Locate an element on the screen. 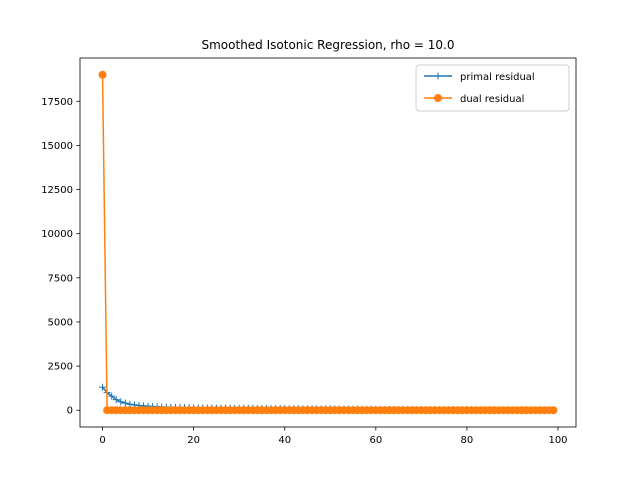  y-tick-label: 15000 is located at coordinates (57, 146).